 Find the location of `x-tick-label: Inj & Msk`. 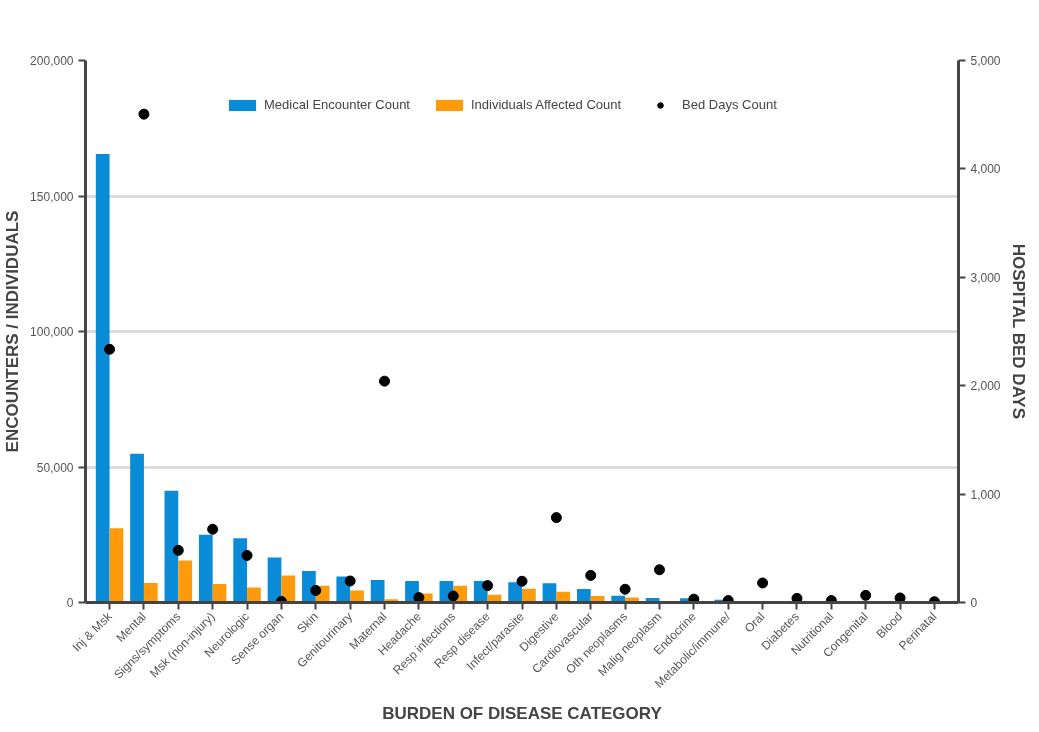

x-tick-label: Inj & Msk is located at coordinates (92, 631).